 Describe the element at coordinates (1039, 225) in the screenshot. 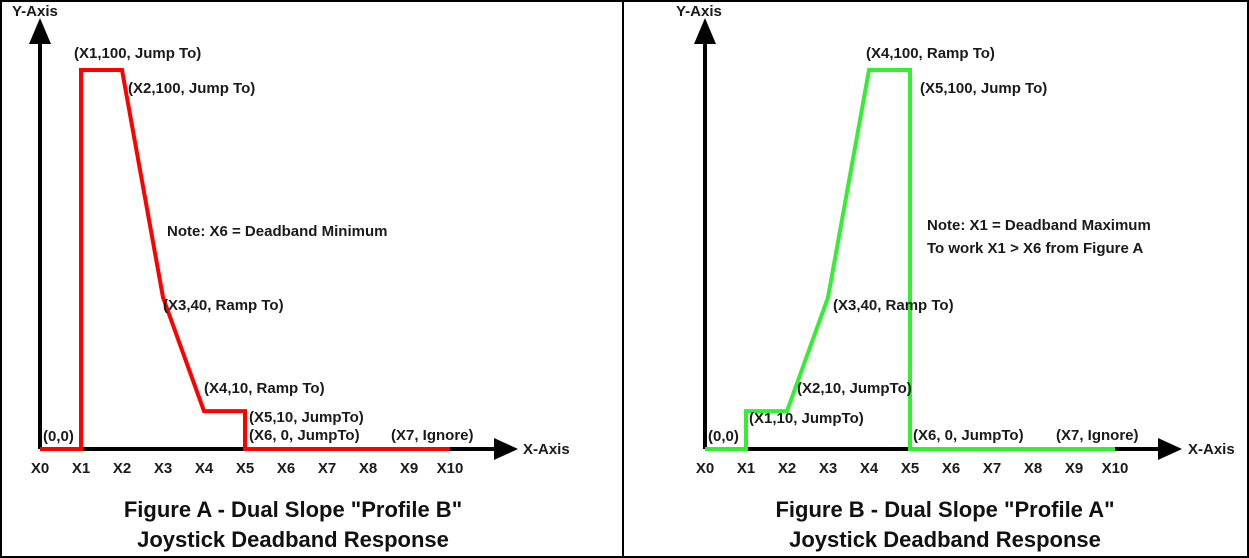

I see `figure-b-note-line1: Note: X1 = Deadband Maximum` at that location.